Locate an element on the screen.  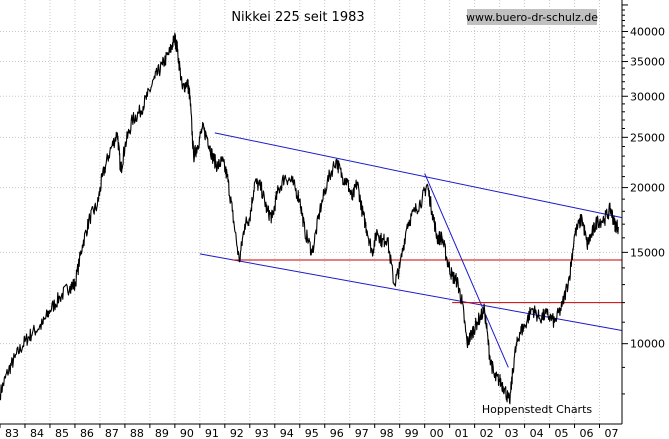
x-tick-label-04: 04 is located at coordinates (537, 433).